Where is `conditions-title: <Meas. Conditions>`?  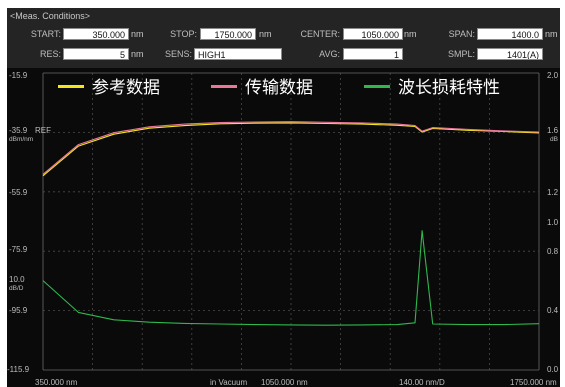
conditions-title: <Meas. Conditions> is located at coordinates (50, 16).